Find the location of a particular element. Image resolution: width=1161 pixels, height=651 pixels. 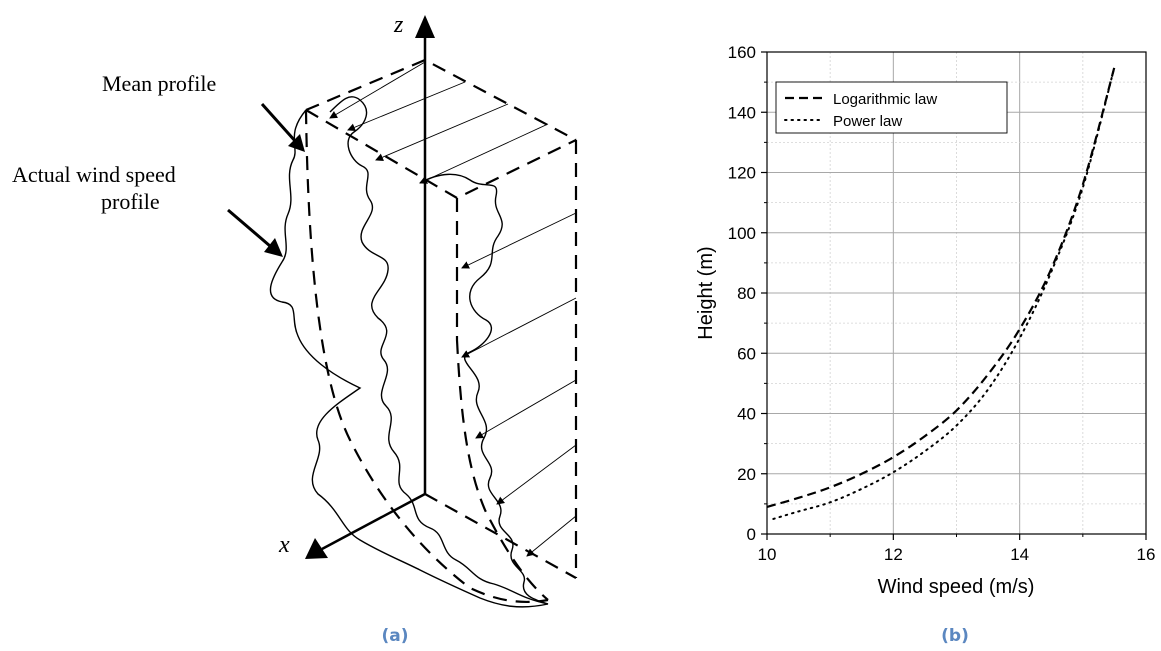

box-top-front-edge is located at coordinates (441, 154).